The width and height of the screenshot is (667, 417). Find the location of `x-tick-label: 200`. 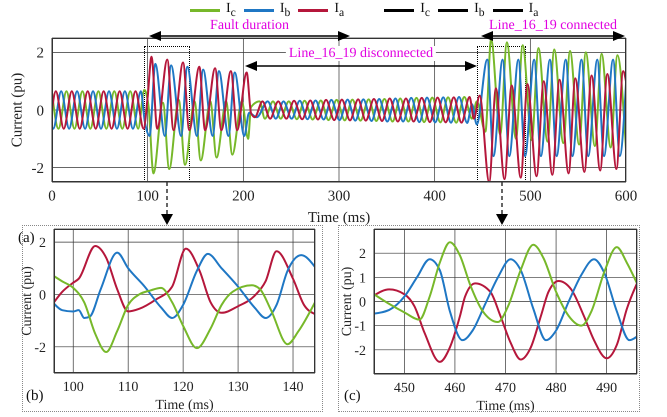

x-tick-label: 200 is located at coordinates (243, 196).